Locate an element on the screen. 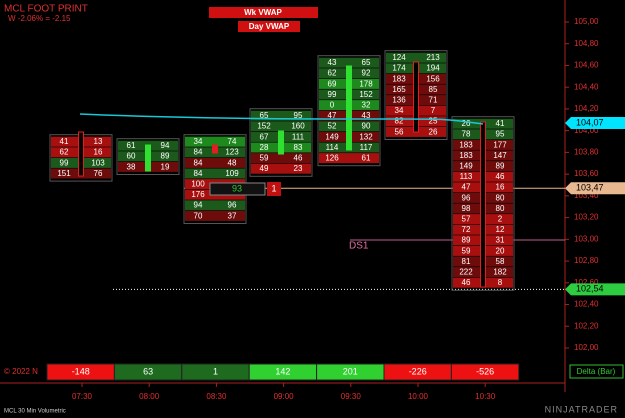  time-label: 10:30 is located at coordinates (485, 396).